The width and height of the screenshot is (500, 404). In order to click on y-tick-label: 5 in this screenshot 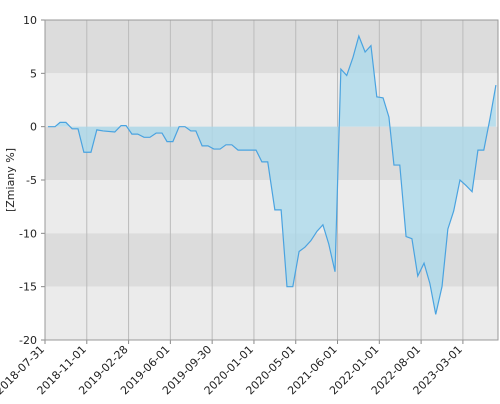, I will do `click(33, 73)`.